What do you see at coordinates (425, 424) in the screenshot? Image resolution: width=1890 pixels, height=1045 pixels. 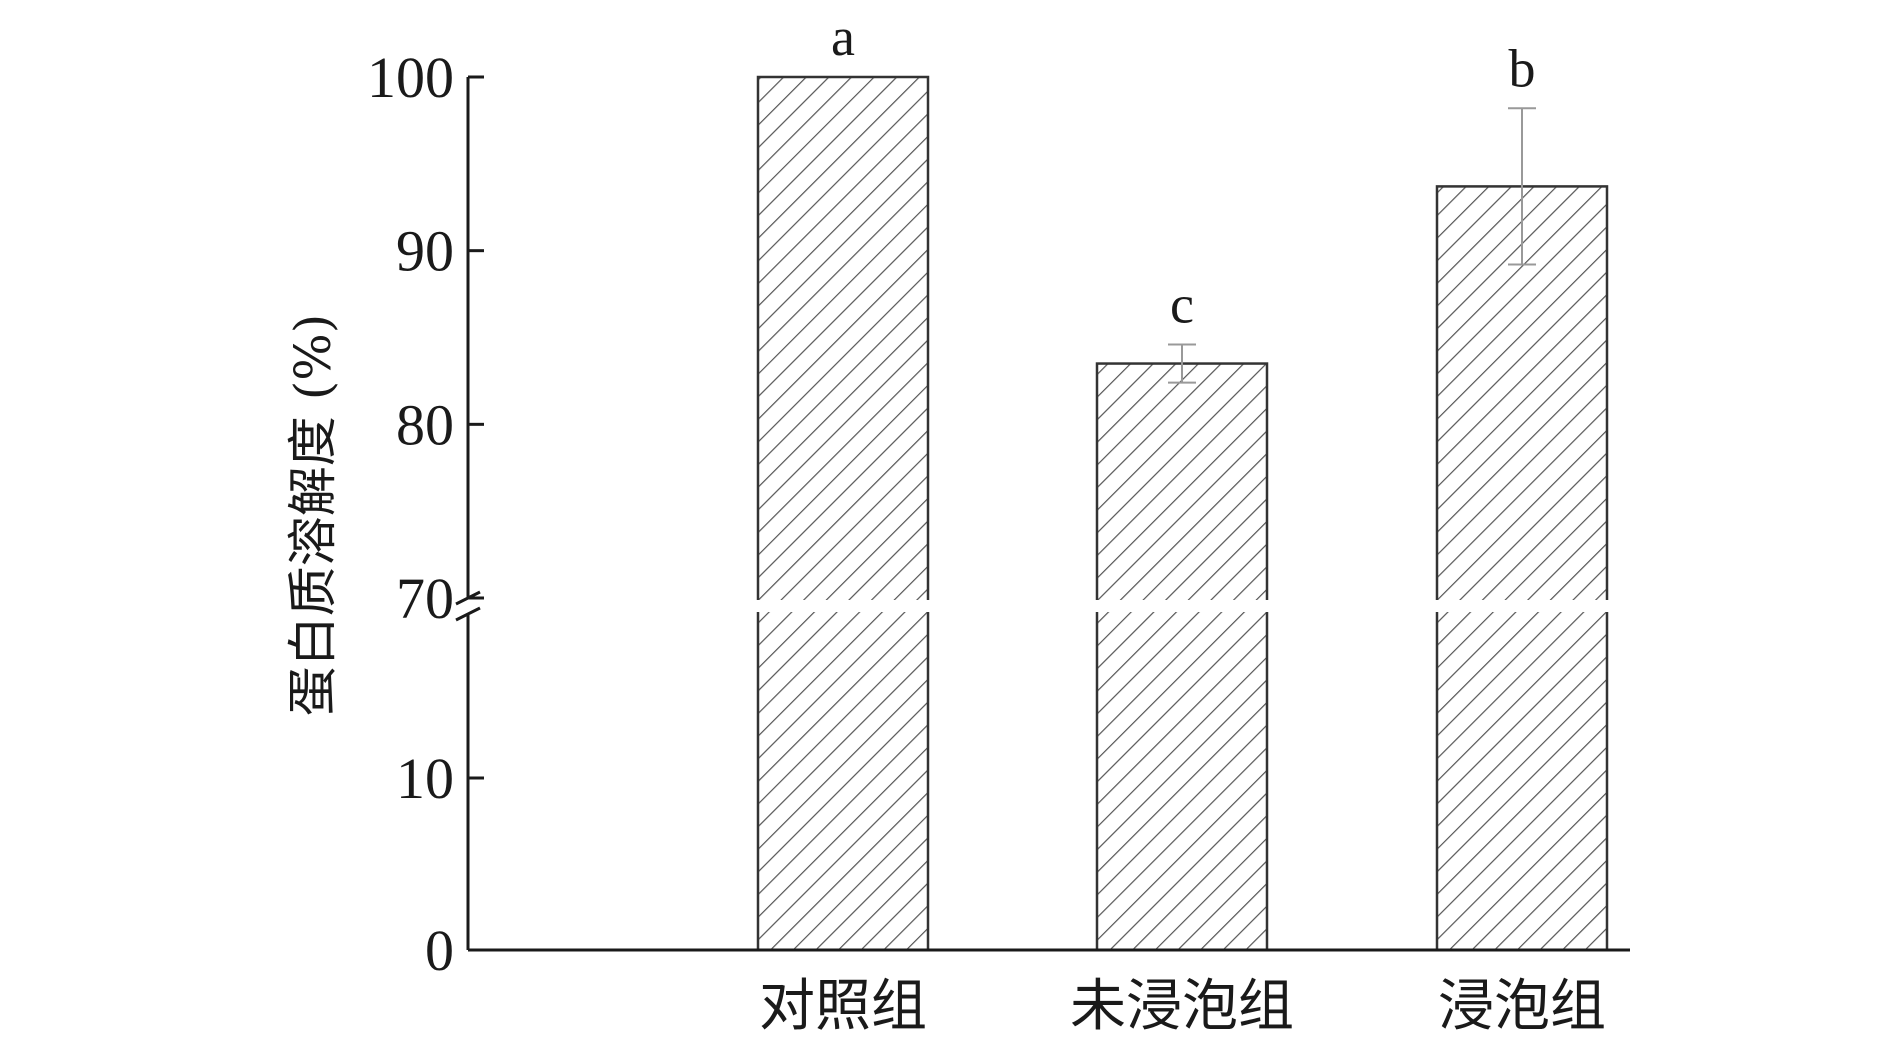 I see `y-tick-label: 80` at bounding box center [425, 424].